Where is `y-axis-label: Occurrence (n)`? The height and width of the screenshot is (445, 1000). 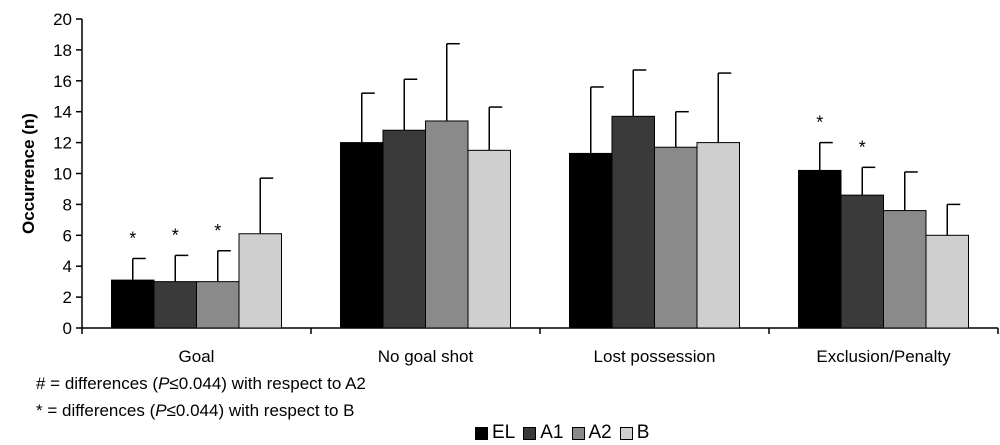 y-axis-label: Occurrence (n) is located at coordinates (28, 173).